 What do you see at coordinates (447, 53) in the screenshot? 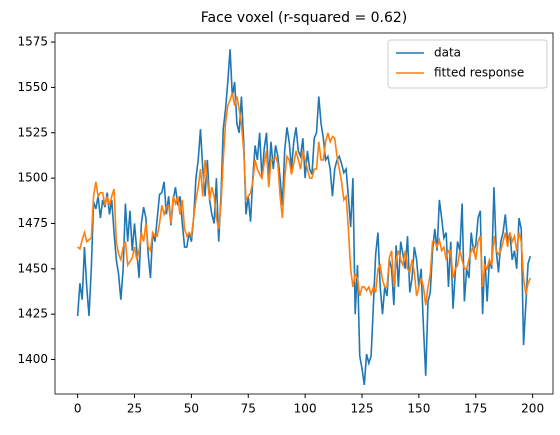
I see `legend-label: data` at bounding box center [447, 53].